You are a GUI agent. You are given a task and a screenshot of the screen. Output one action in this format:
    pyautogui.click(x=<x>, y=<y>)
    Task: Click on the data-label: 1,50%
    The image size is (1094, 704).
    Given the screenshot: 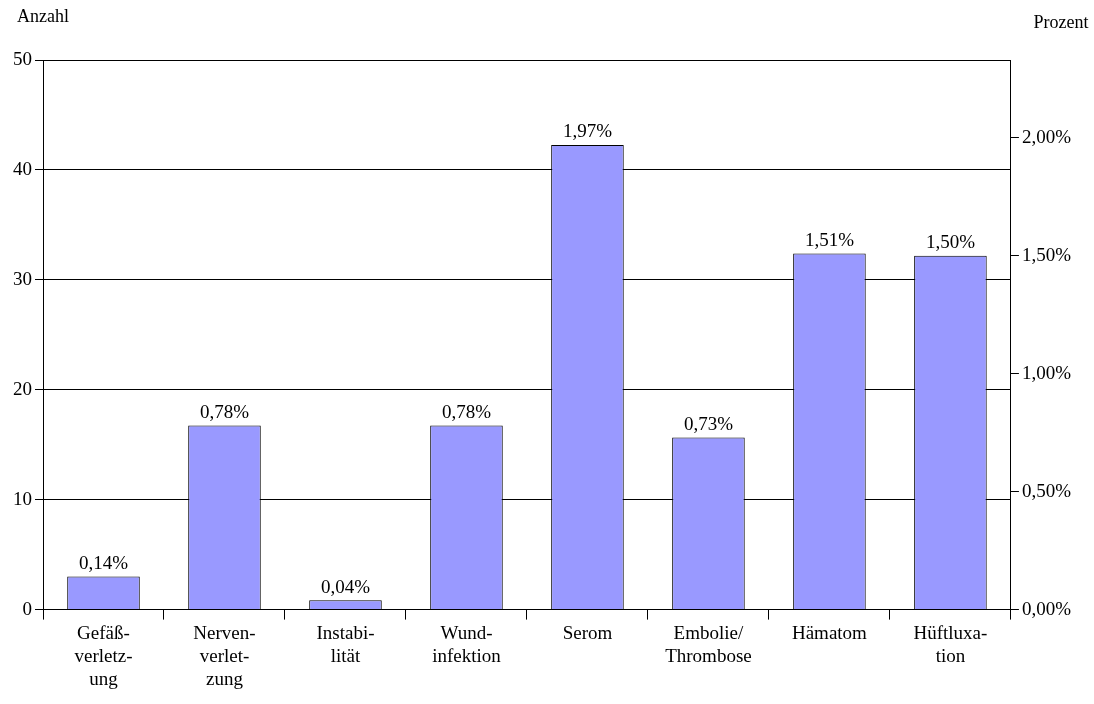 What is the action you would take?
    pyautogui.click(x=950, y=242)
    